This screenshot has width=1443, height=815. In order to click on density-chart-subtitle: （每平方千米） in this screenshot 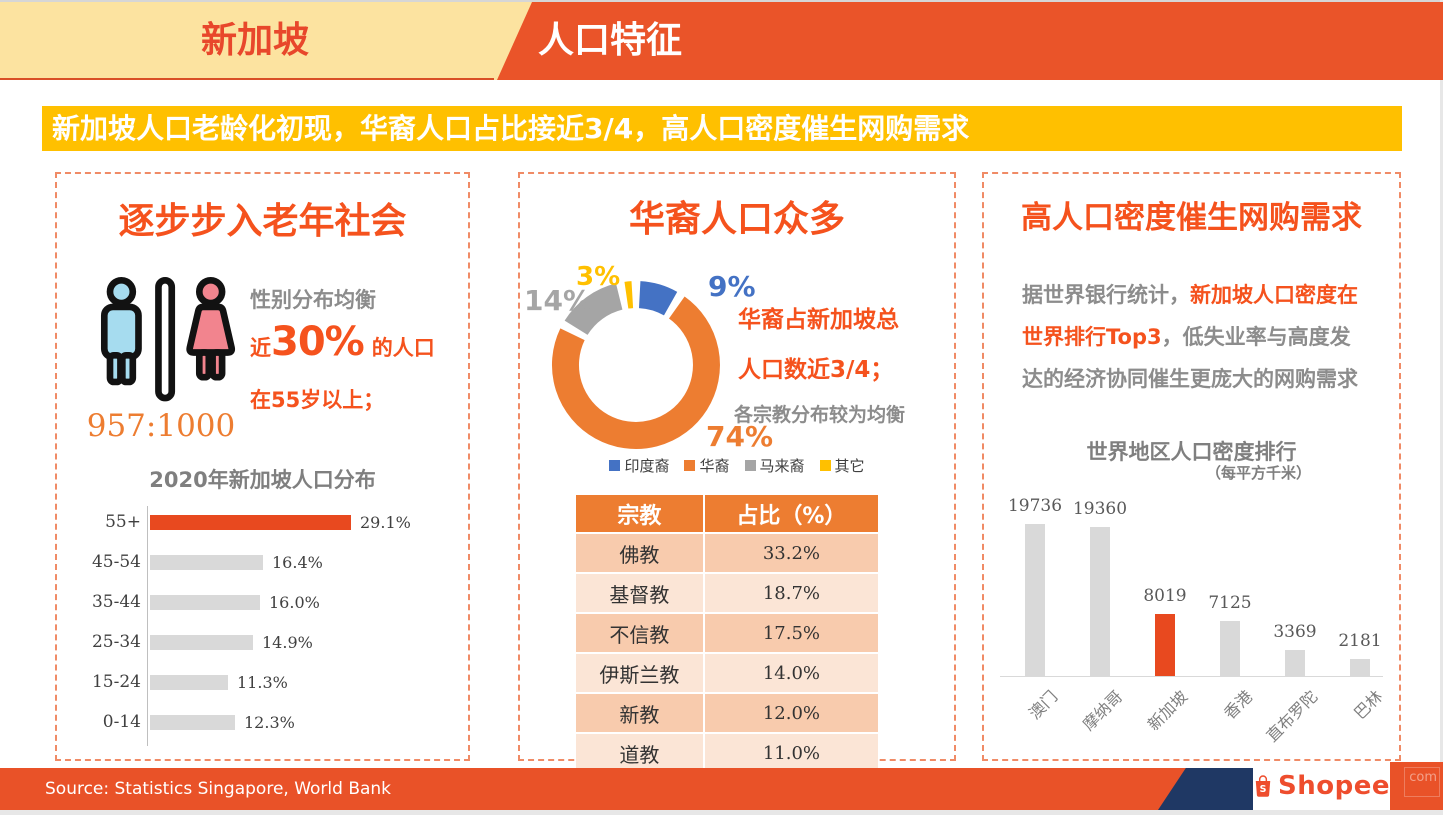, I will do `click(1259, 473)`.